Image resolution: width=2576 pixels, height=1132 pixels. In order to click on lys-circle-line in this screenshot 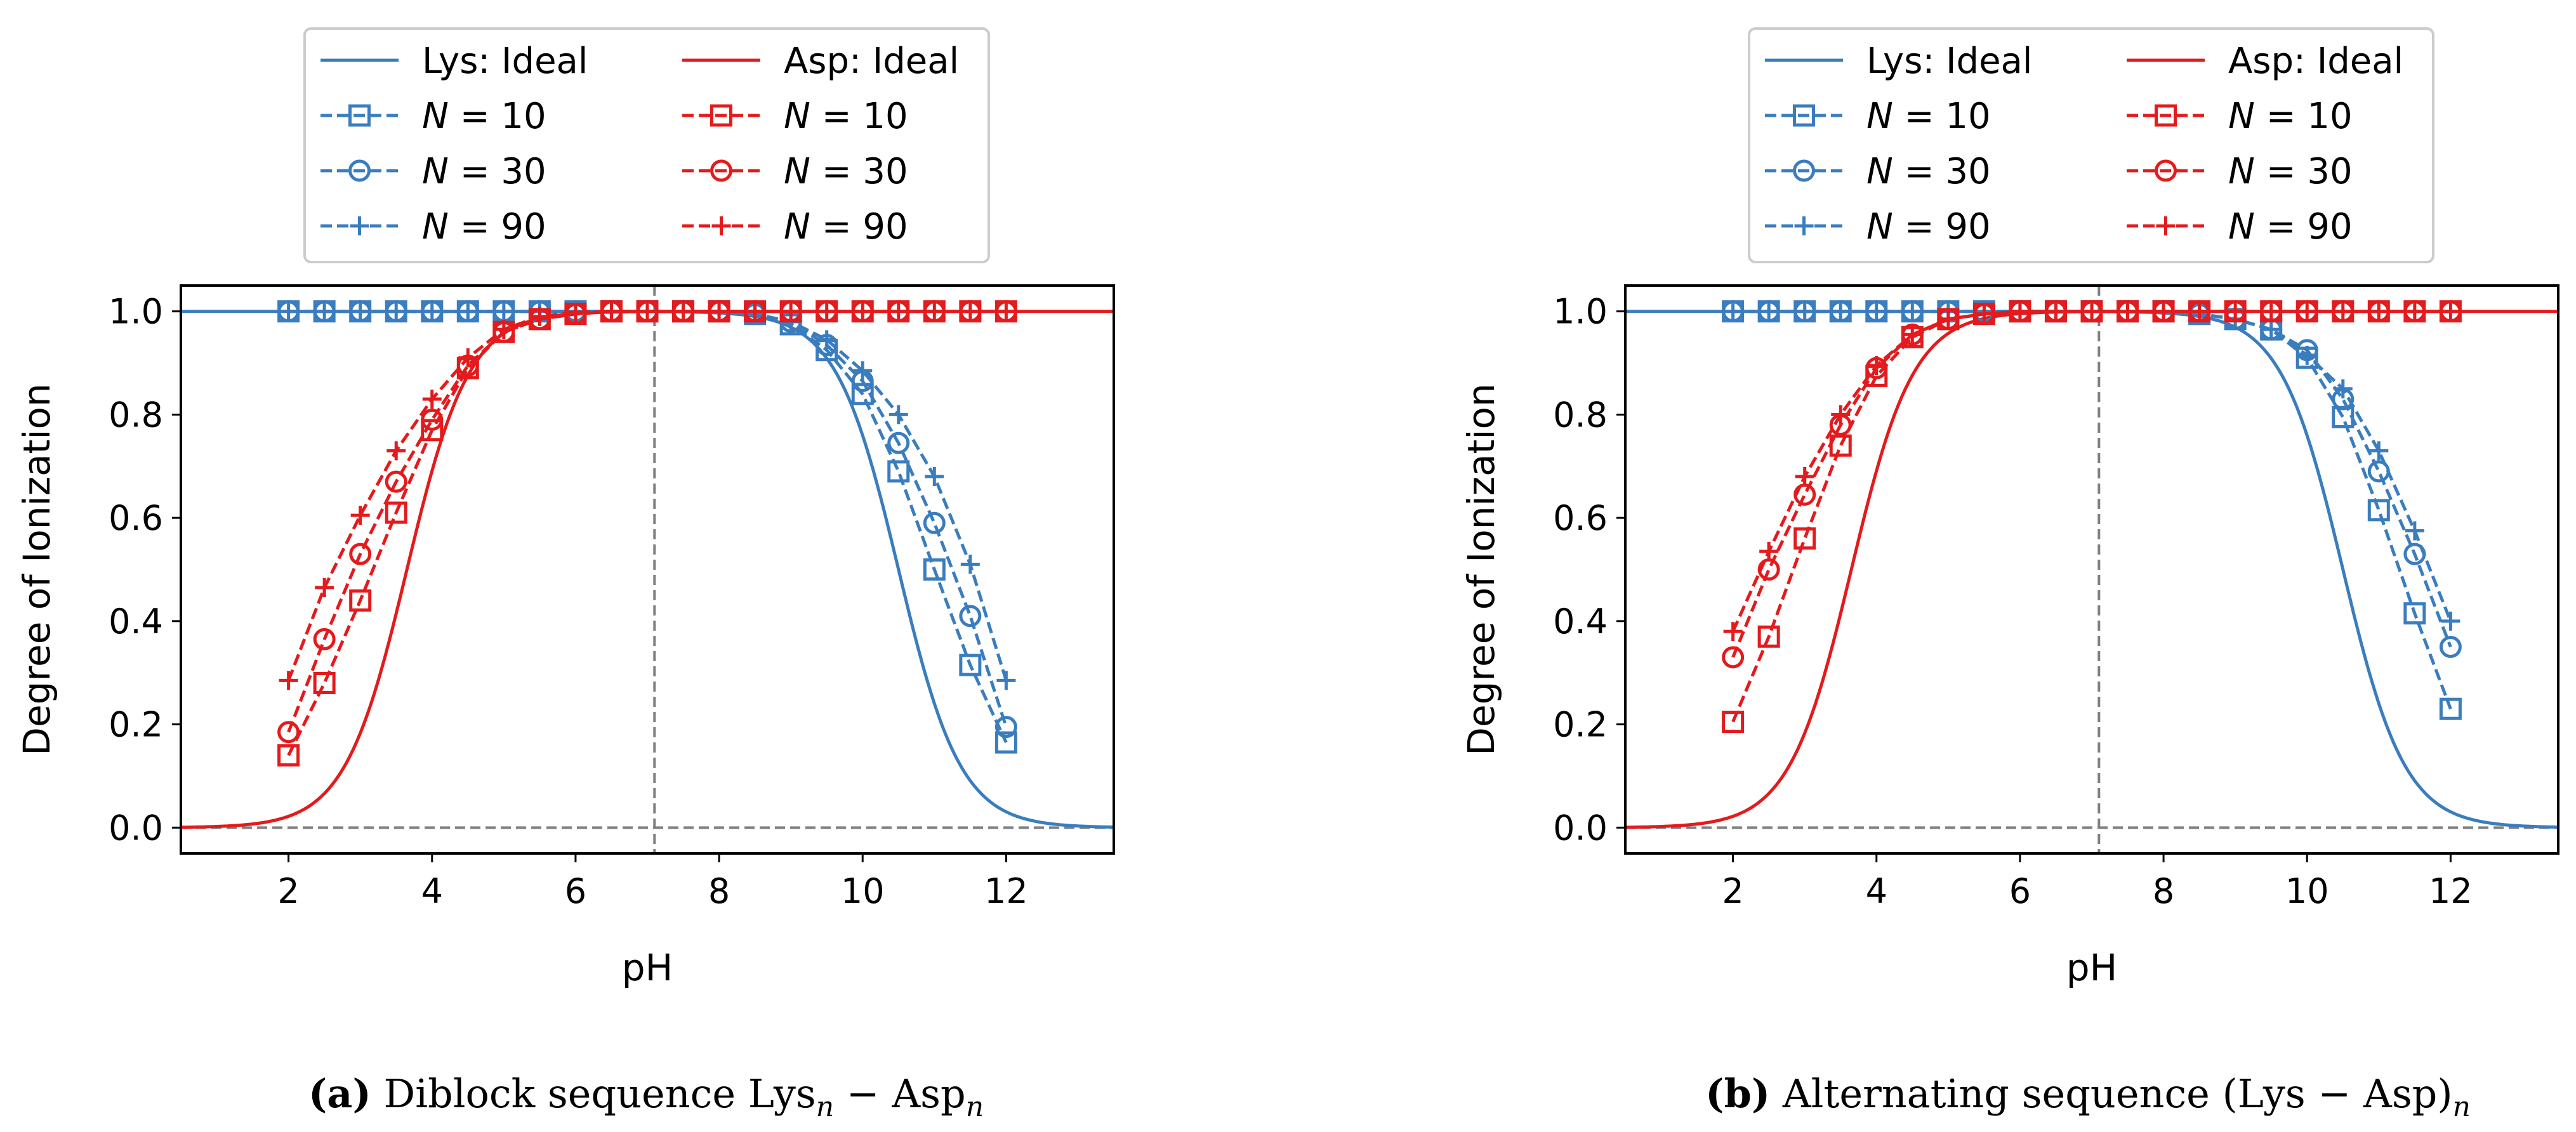, I will do `click(2092, 479)`.